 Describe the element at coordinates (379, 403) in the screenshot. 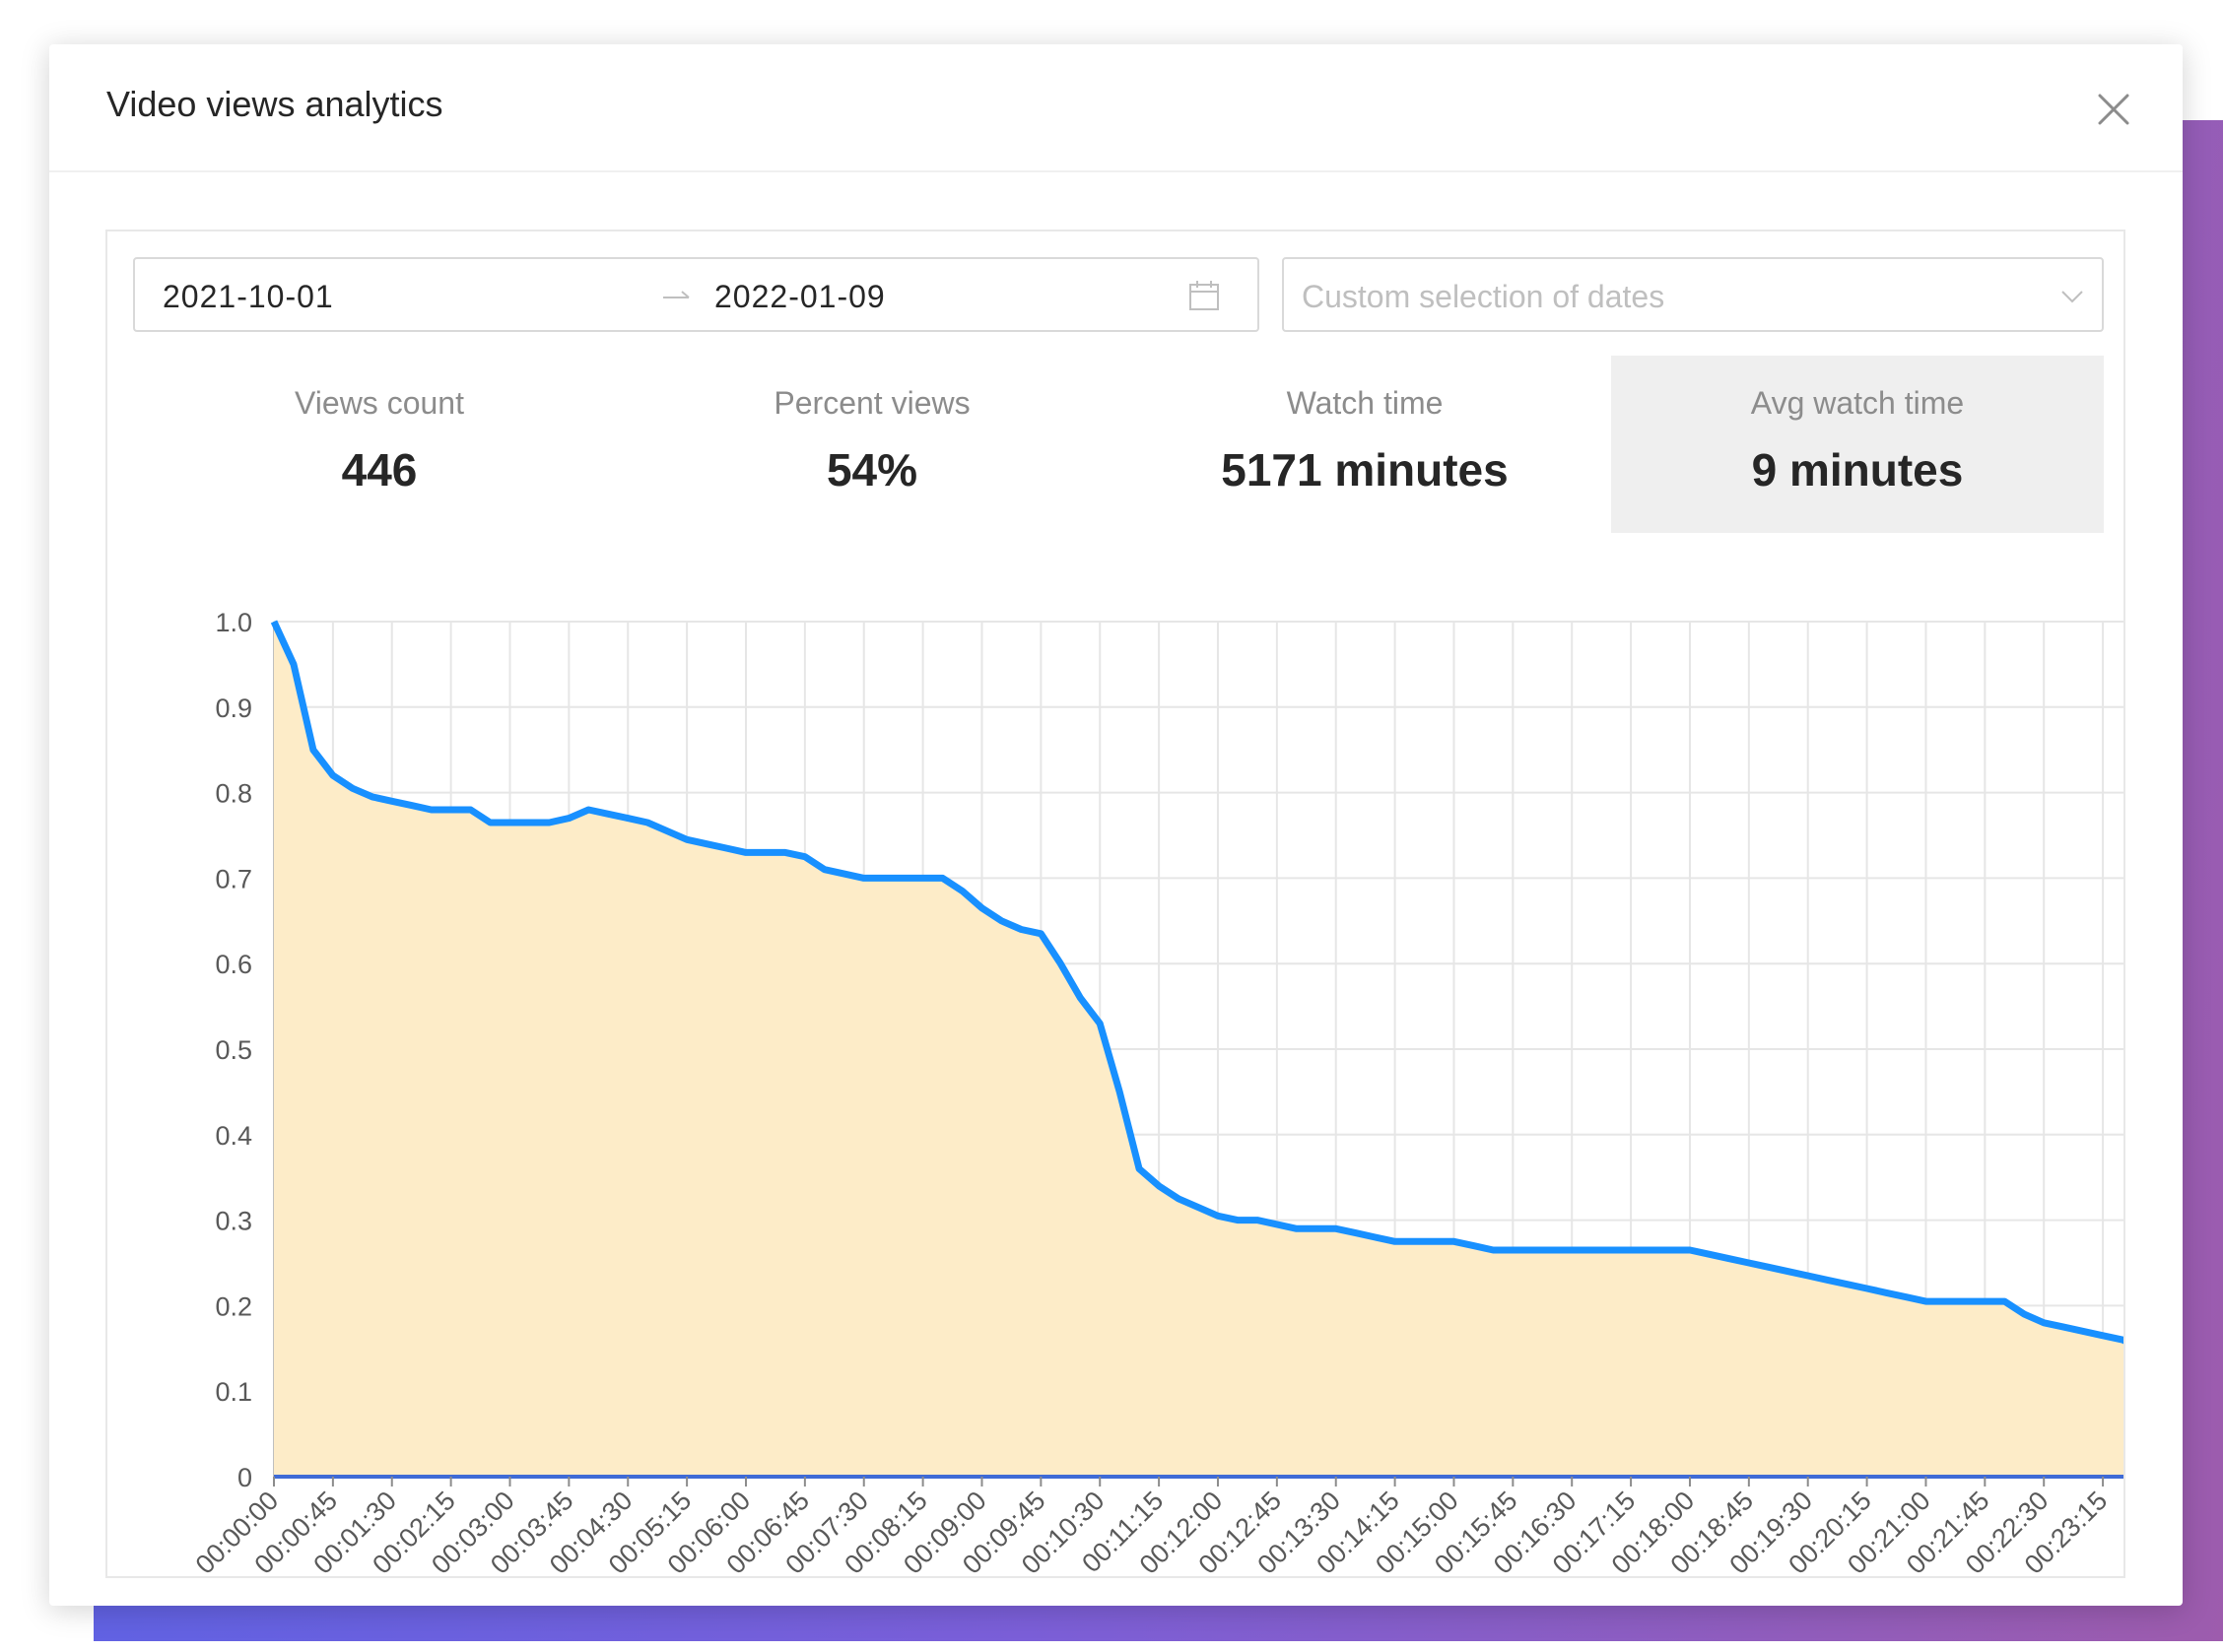

I see `stat-label: Views count` at that location.